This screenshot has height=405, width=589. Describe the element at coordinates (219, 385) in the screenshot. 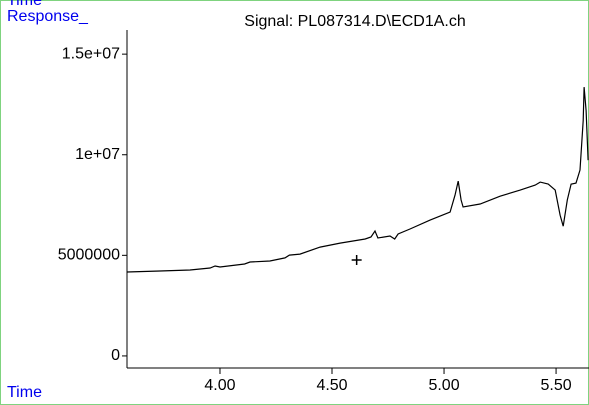

I see `x-tick-label: 4.00` at that location.